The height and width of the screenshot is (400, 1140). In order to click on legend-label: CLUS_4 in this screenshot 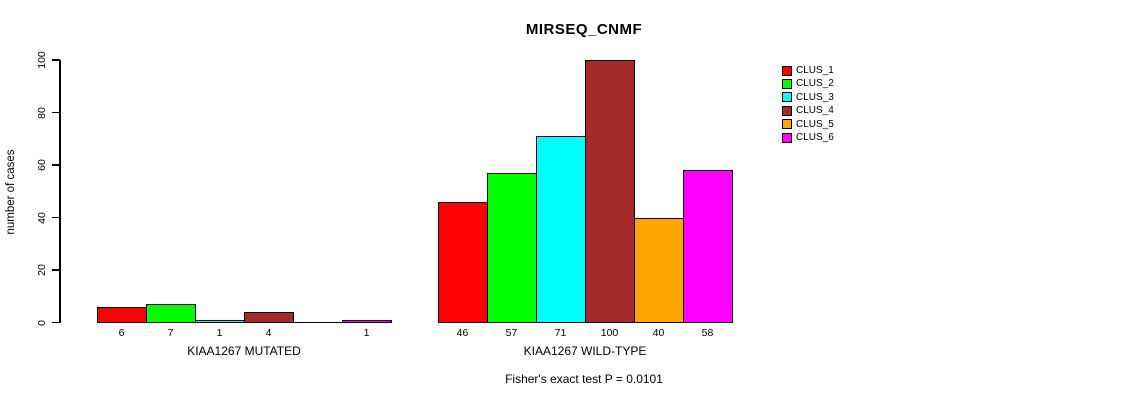, I will do `click(815, 111)`.